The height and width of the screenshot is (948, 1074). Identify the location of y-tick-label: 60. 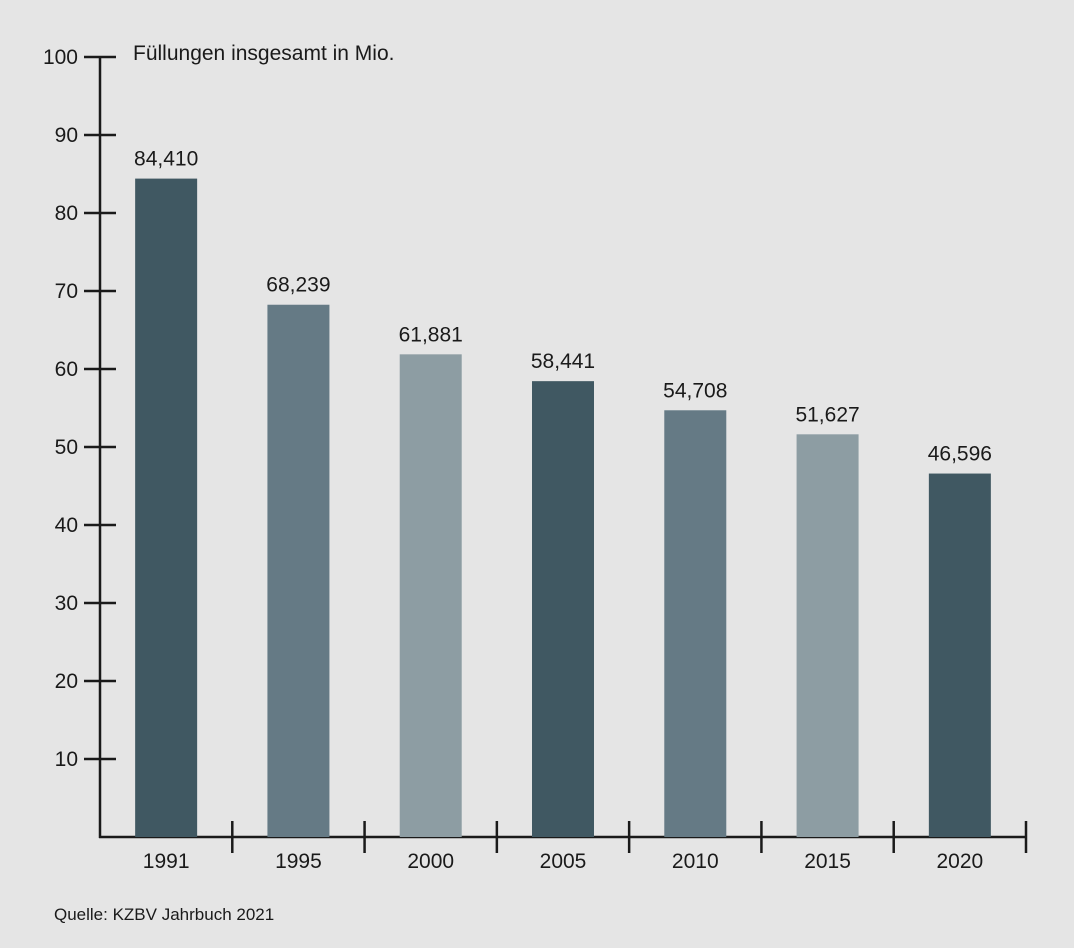
(66, 369).